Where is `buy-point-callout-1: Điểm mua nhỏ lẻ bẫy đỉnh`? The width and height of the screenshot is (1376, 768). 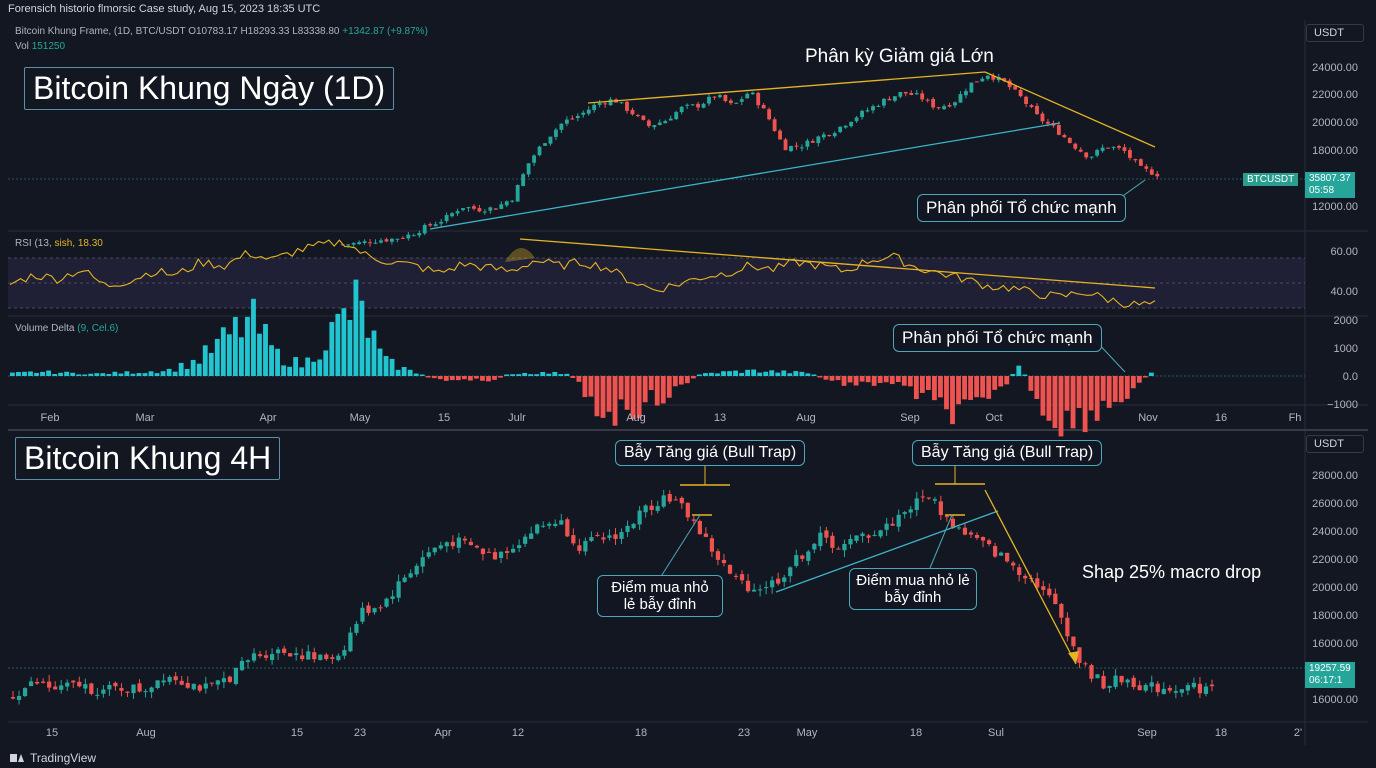 buy-point-callout-1: Điểm mua nhỏ lẻ bẫy đỉnh is located at coordinates (660, 596).